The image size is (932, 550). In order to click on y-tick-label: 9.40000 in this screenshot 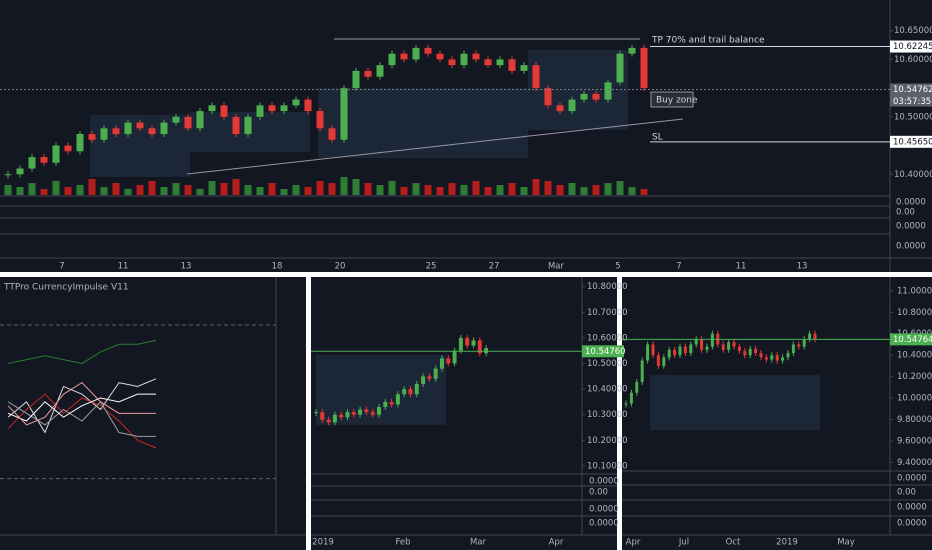, I will do `click(914, 463)`.